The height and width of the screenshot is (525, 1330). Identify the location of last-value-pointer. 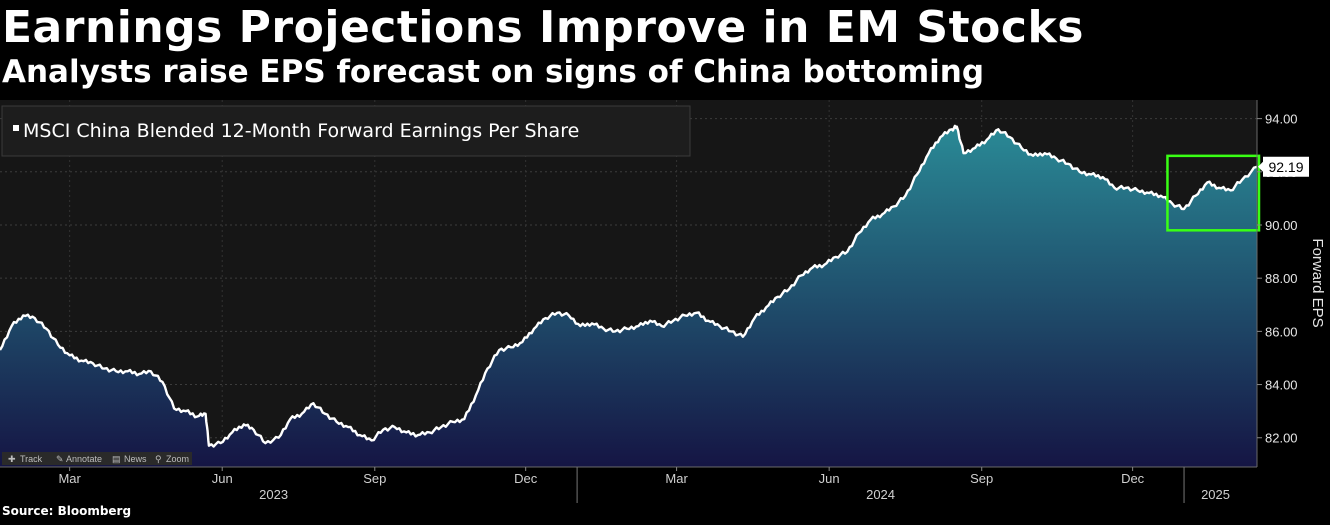
(1260, 166).